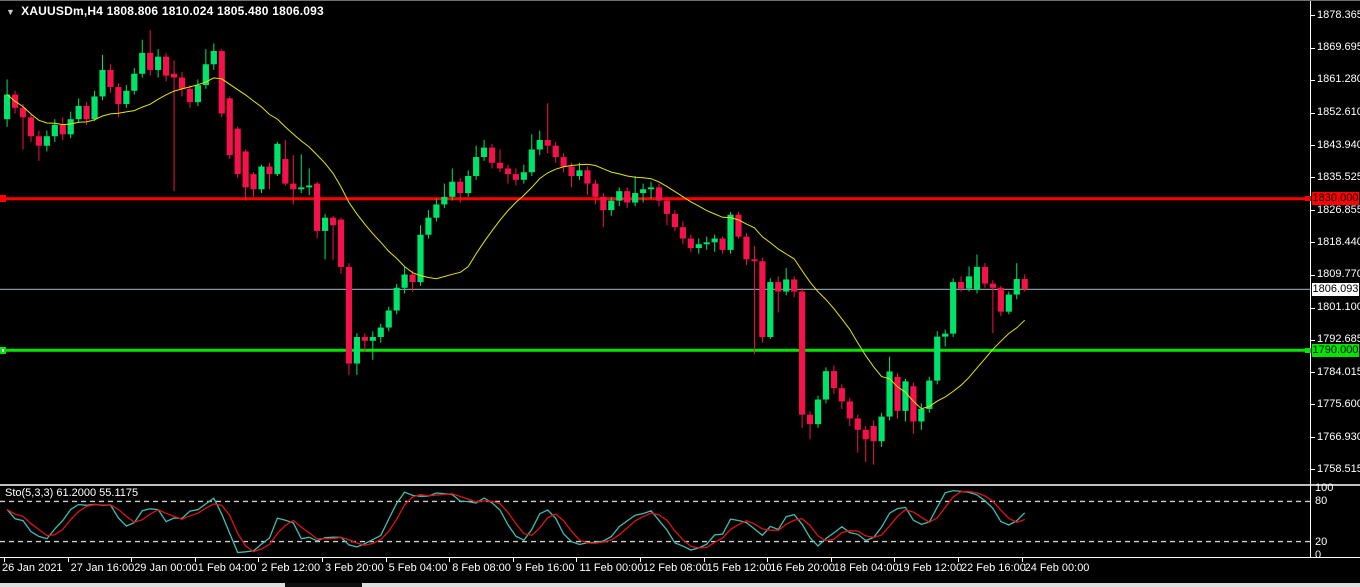 Image resolution: width=1360 pixels, height=587 pixels. What do you see at coordinates (803, 568) in the screenshot?
I see `time-axis-label: 16 Feb 20:00` at bounding box center [803, 568].